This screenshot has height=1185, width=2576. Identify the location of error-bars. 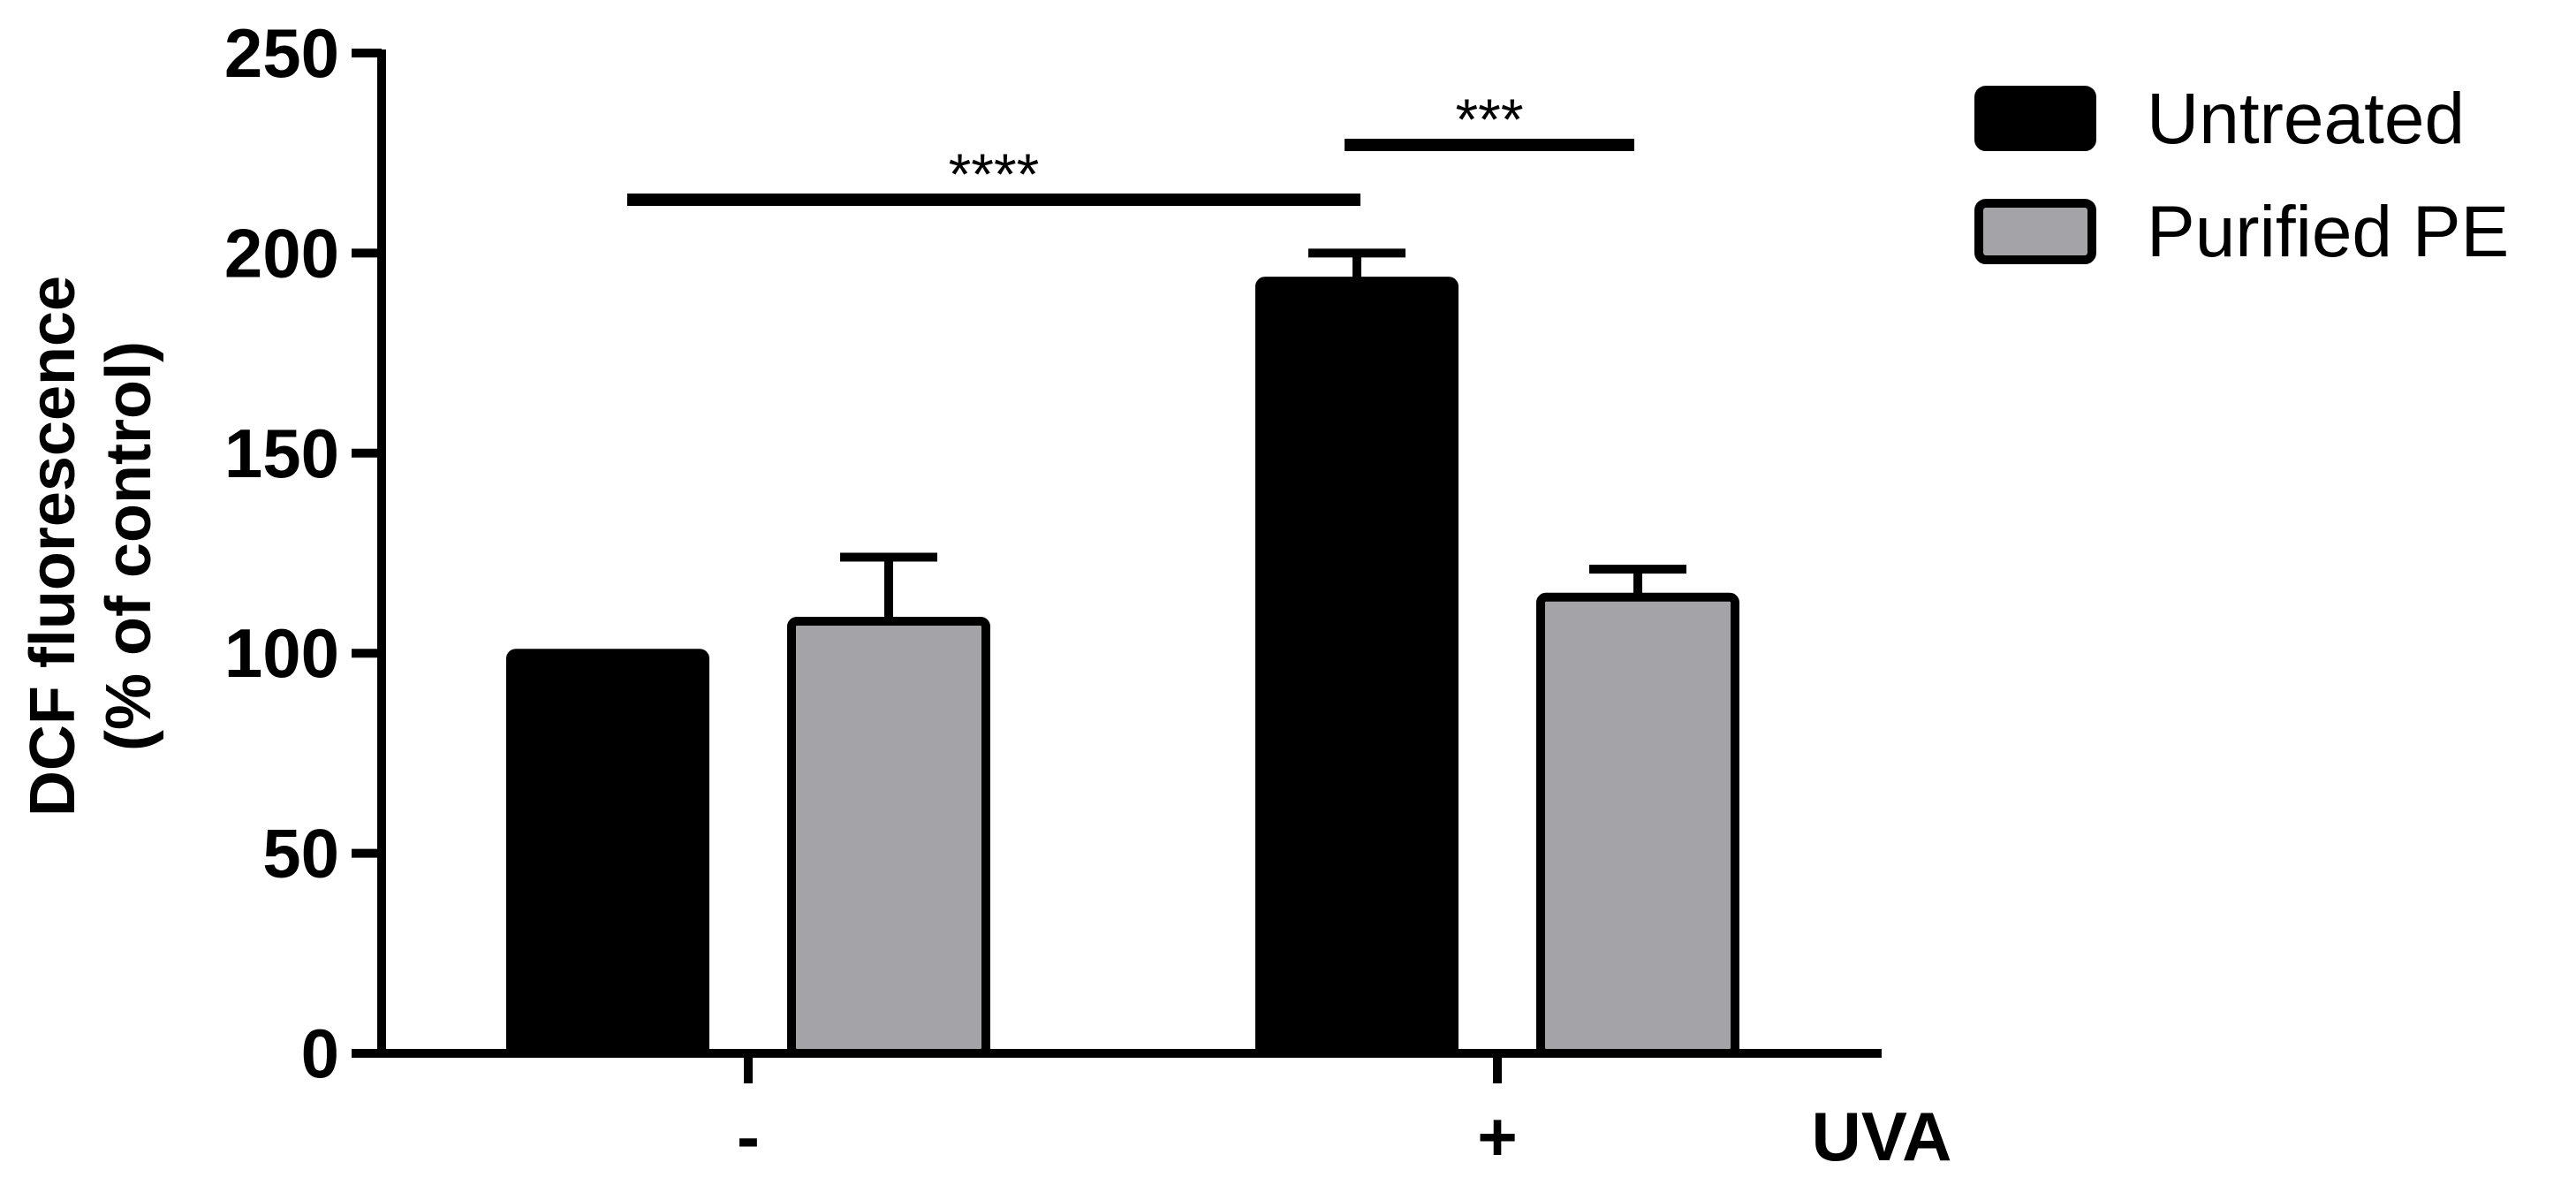
(1263, 434).